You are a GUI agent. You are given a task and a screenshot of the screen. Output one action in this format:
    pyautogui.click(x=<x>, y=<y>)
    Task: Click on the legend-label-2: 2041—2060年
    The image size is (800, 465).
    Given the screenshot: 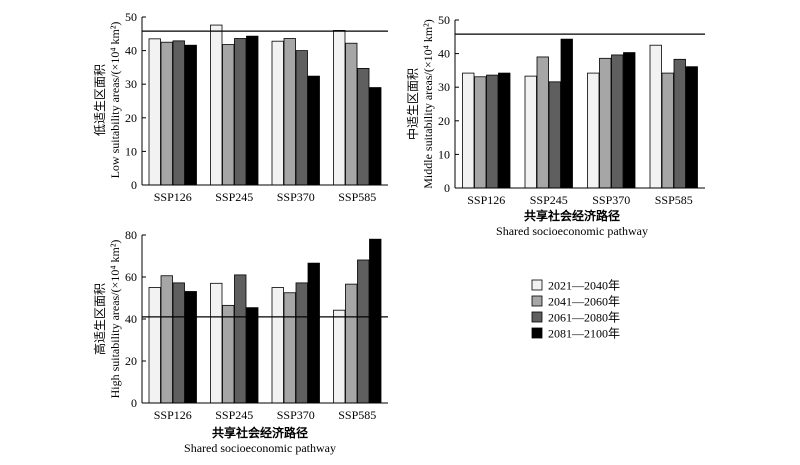 What is the action you would take?
    pyautogui.click(x=584, y=302)
    